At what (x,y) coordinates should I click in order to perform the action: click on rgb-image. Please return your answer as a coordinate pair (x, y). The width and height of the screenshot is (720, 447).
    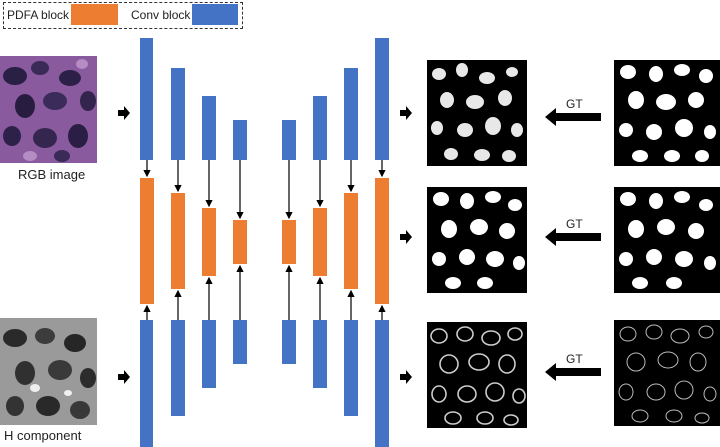
    Looking at the image, I should click on (48, 109).